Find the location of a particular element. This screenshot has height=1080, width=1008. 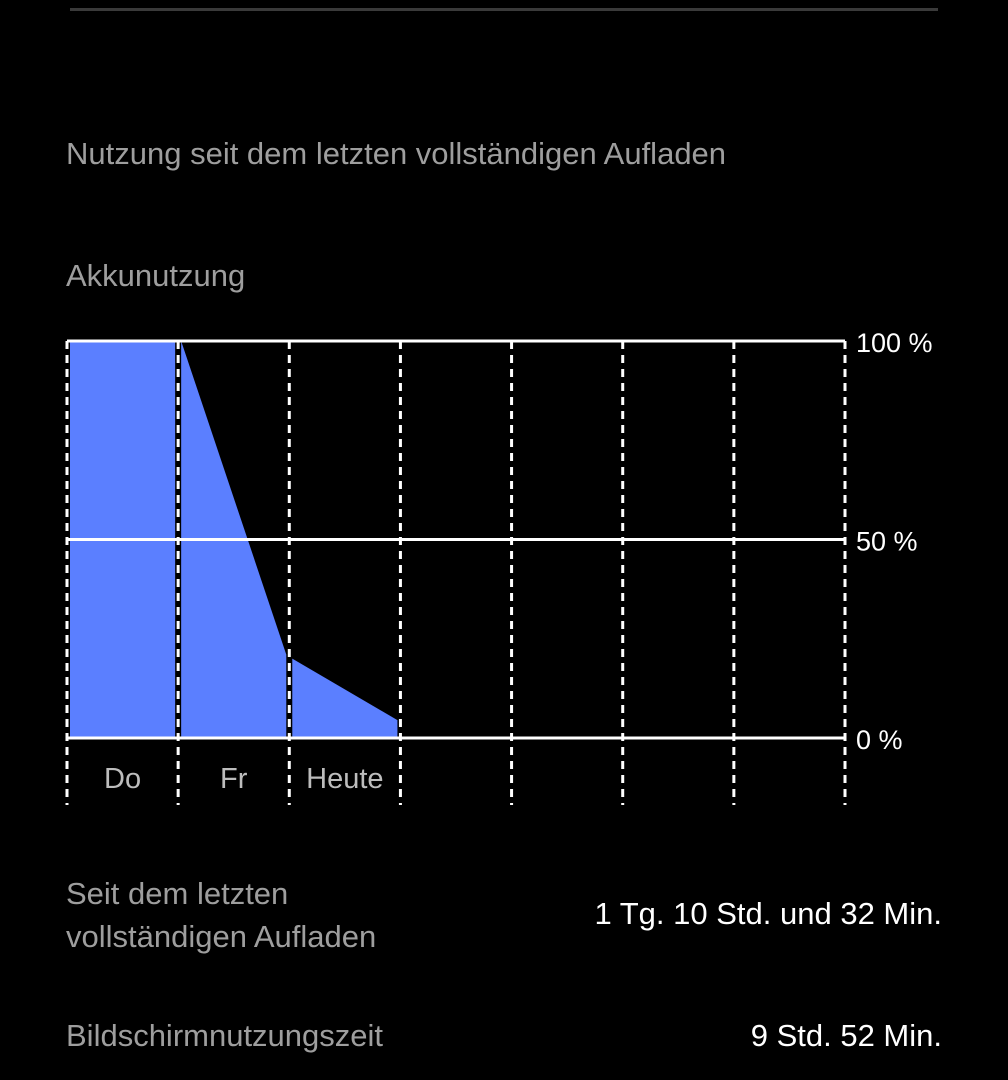

usage-area-Heute is located at coordinates (345, 698).